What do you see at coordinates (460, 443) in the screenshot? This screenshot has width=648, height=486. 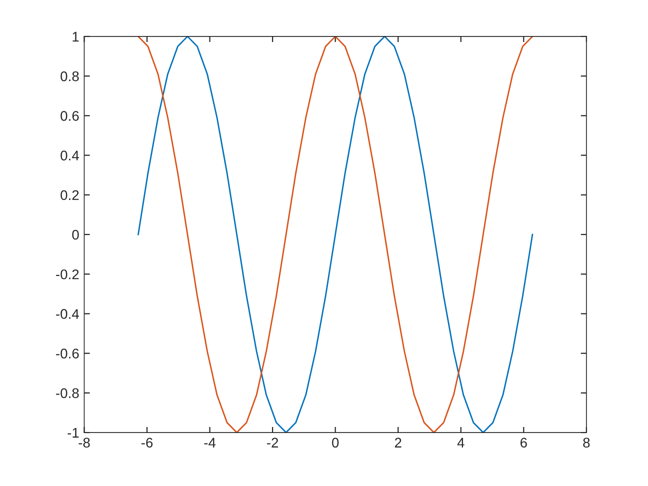 I see `x-tick-label: 4` at bounding box center [460, 443].